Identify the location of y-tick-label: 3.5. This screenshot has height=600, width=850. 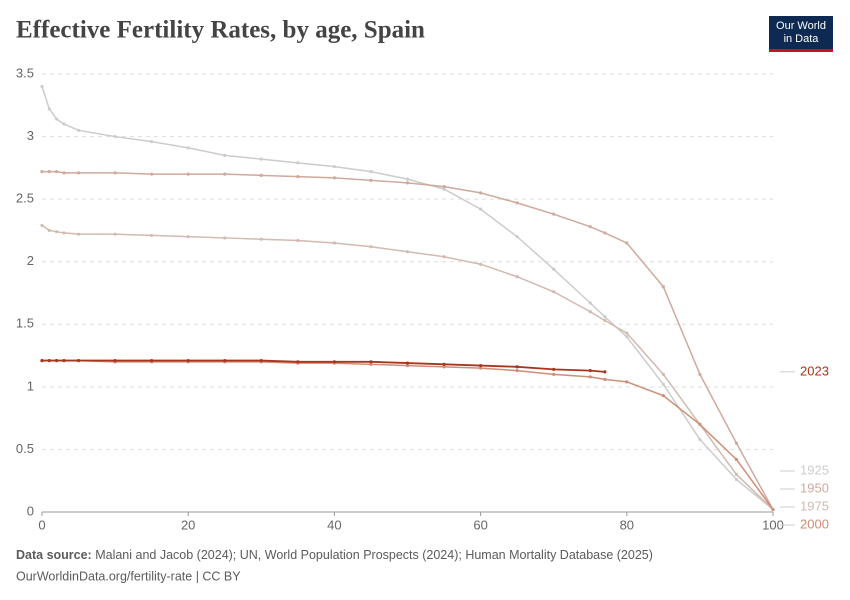
(25, 72).